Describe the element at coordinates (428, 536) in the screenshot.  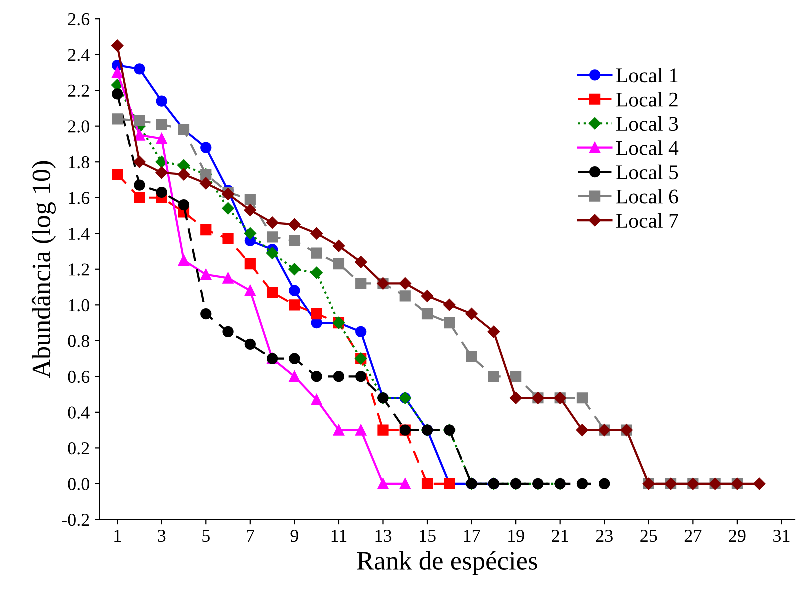
I see `x-tick-label: 15` at that location.